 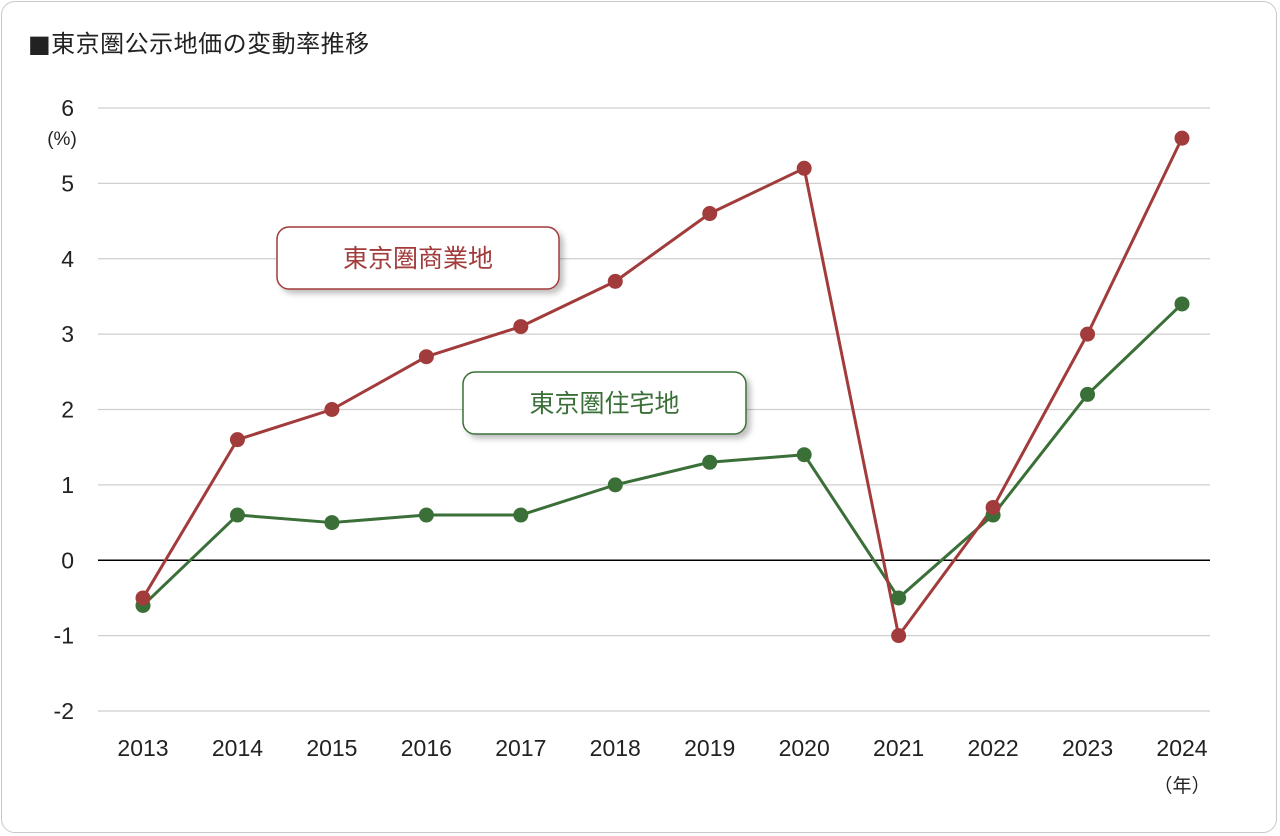 What do you see at coordinates (615, 748) in the screenshot?
I see `x-tick-label: 2018` at bounding box center [615, 748].